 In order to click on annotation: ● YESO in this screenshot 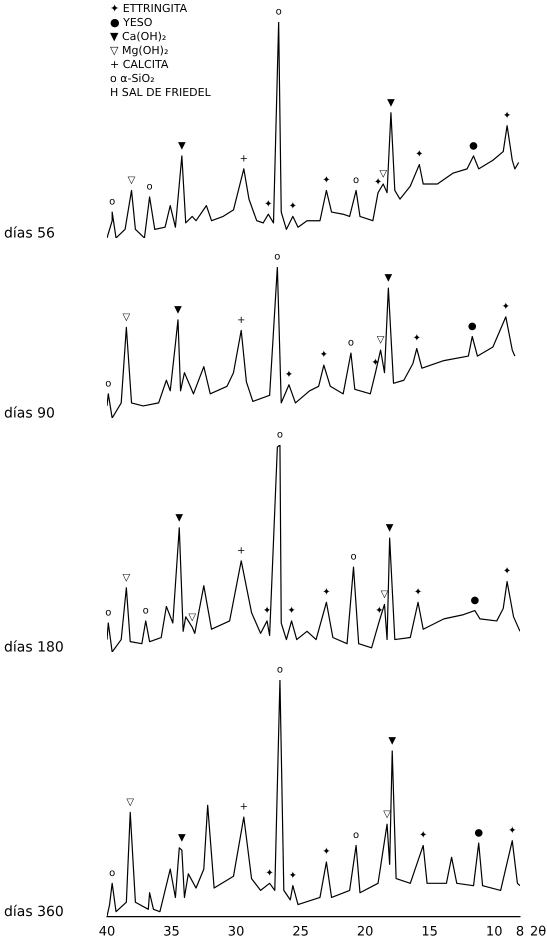, I will do `click(132, 23)`.